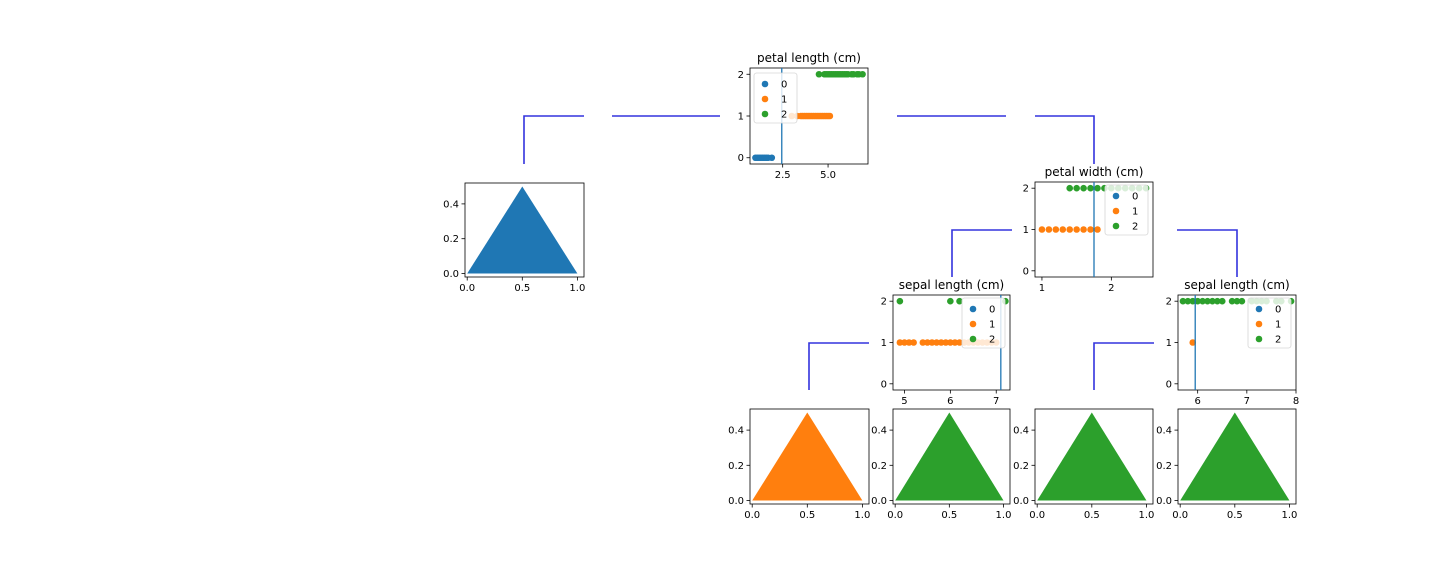 The height and width of the screenshot is (576, 1440). What do you see at coordinates (1111, 288) in the screenshot?
I see `split-node-xtick-label: 2` at bounding box center [1111, 288].